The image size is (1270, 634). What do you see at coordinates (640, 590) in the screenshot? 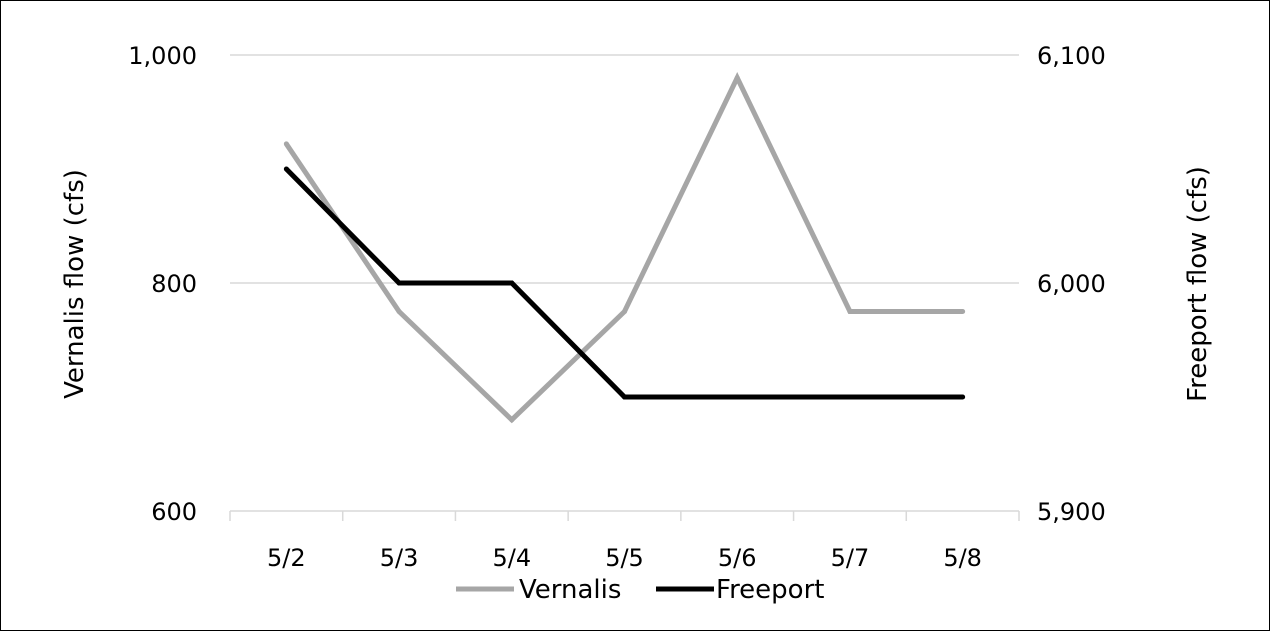
I see `legend: Vernalis Freeport` at bounding box center [640, 590].